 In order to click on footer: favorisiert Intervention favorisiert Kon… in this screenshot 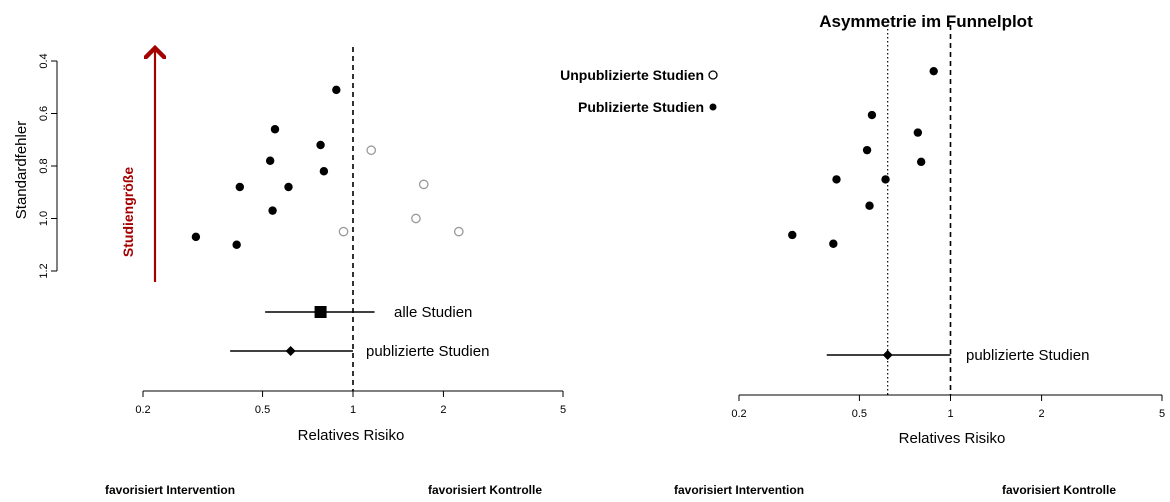, I will do `click(610, 490)`.